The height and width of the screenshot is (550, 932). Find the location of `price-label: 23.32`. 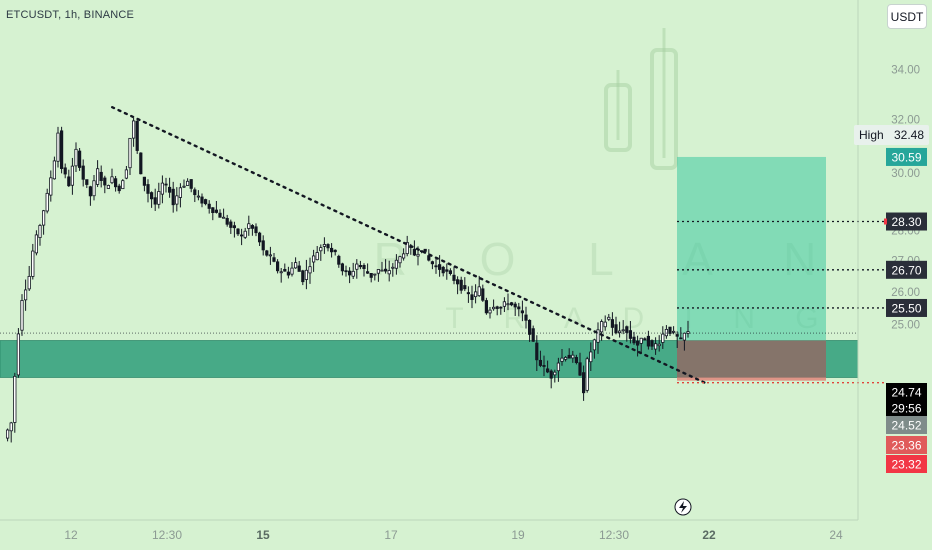

price-label: 23.32 is located at coordinates (906, 464).